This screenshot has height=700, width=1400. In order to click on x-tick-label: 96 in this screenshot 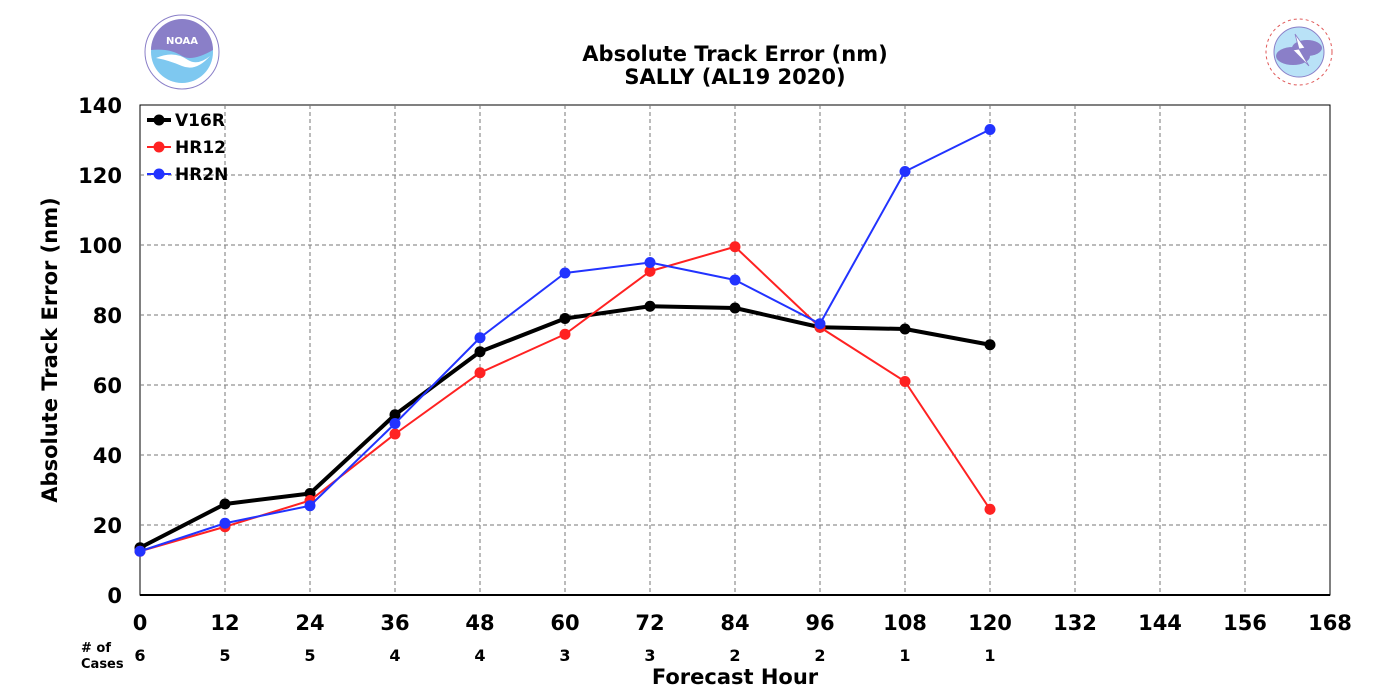, I will do `click(819, 623)`.